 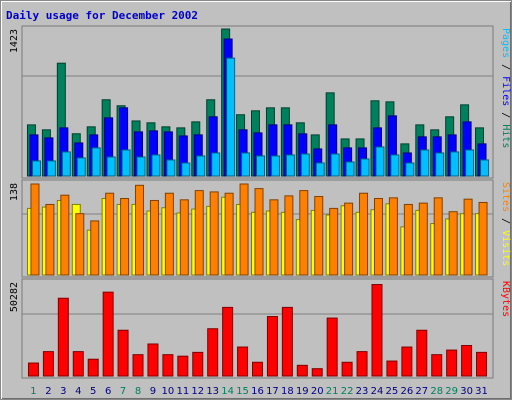 What do you see at coordinates (406, 391) in the screenshot?
I see `x-tick-label: 26` at bounding box center [406, 391].